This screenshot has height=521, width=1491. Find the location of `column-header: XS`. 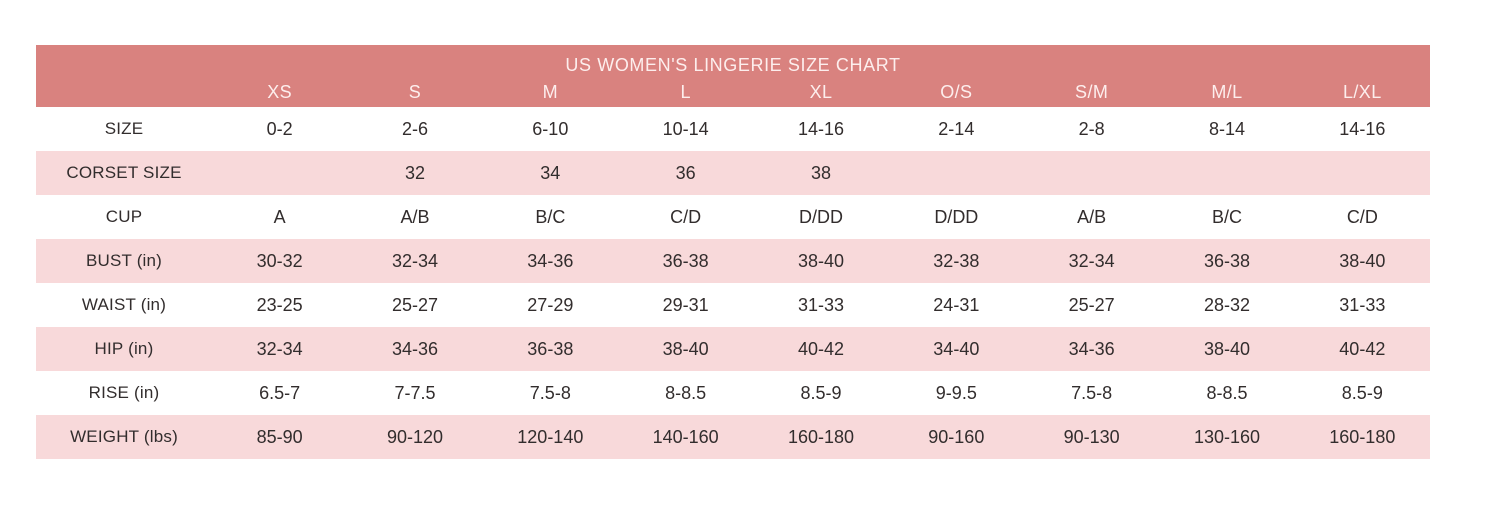

column-header: XS is located at coordinates (280, 91).